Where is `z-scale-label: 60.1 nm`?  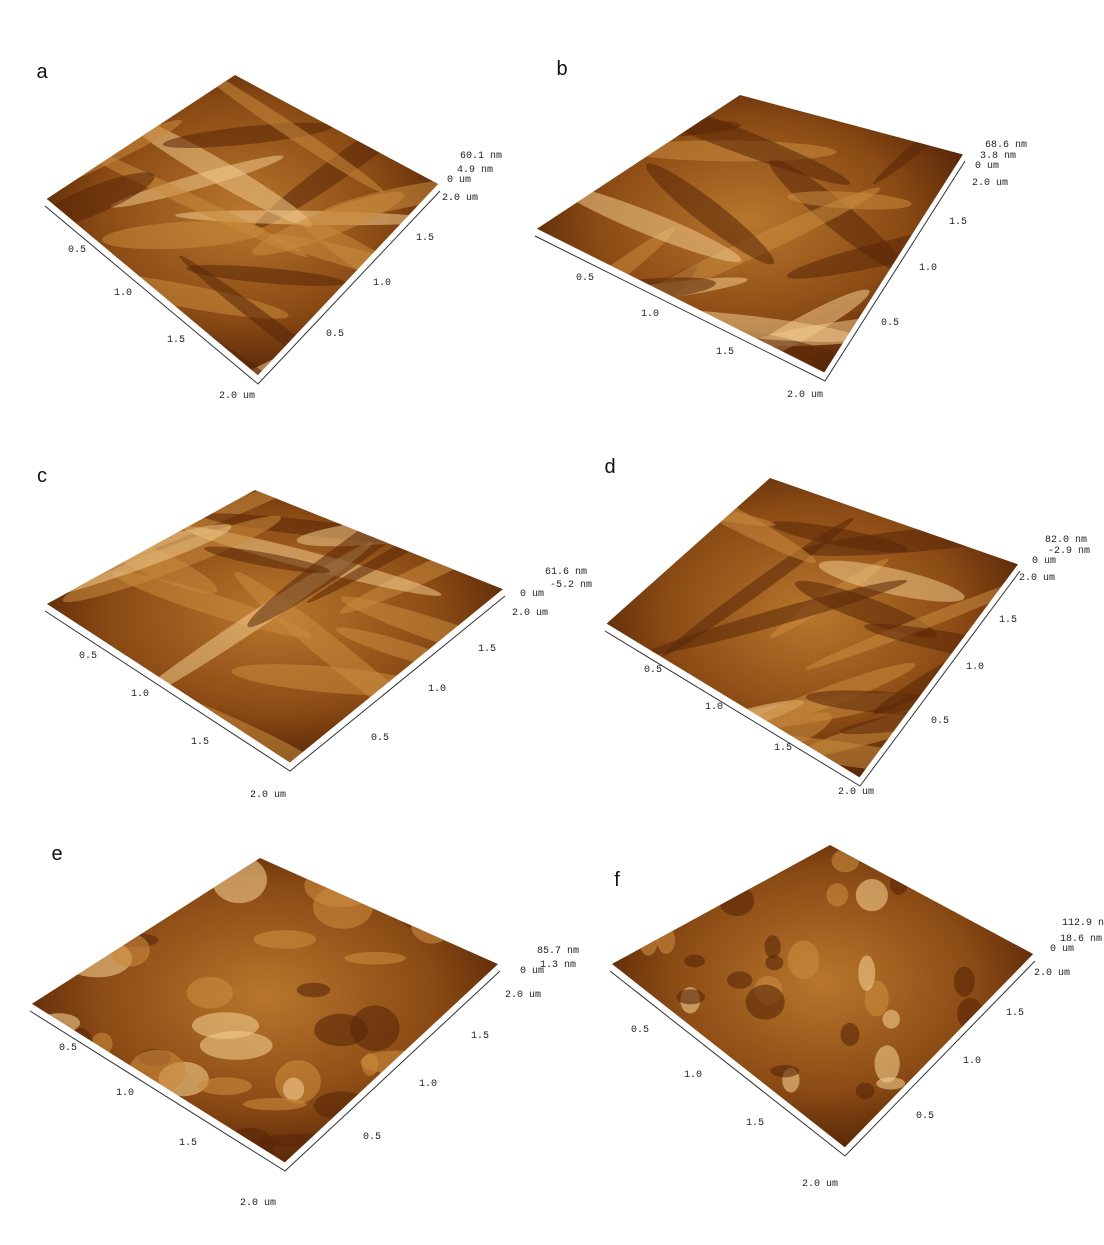 z-scale-label: 60.1 nm is located at coordinates (481, 156).